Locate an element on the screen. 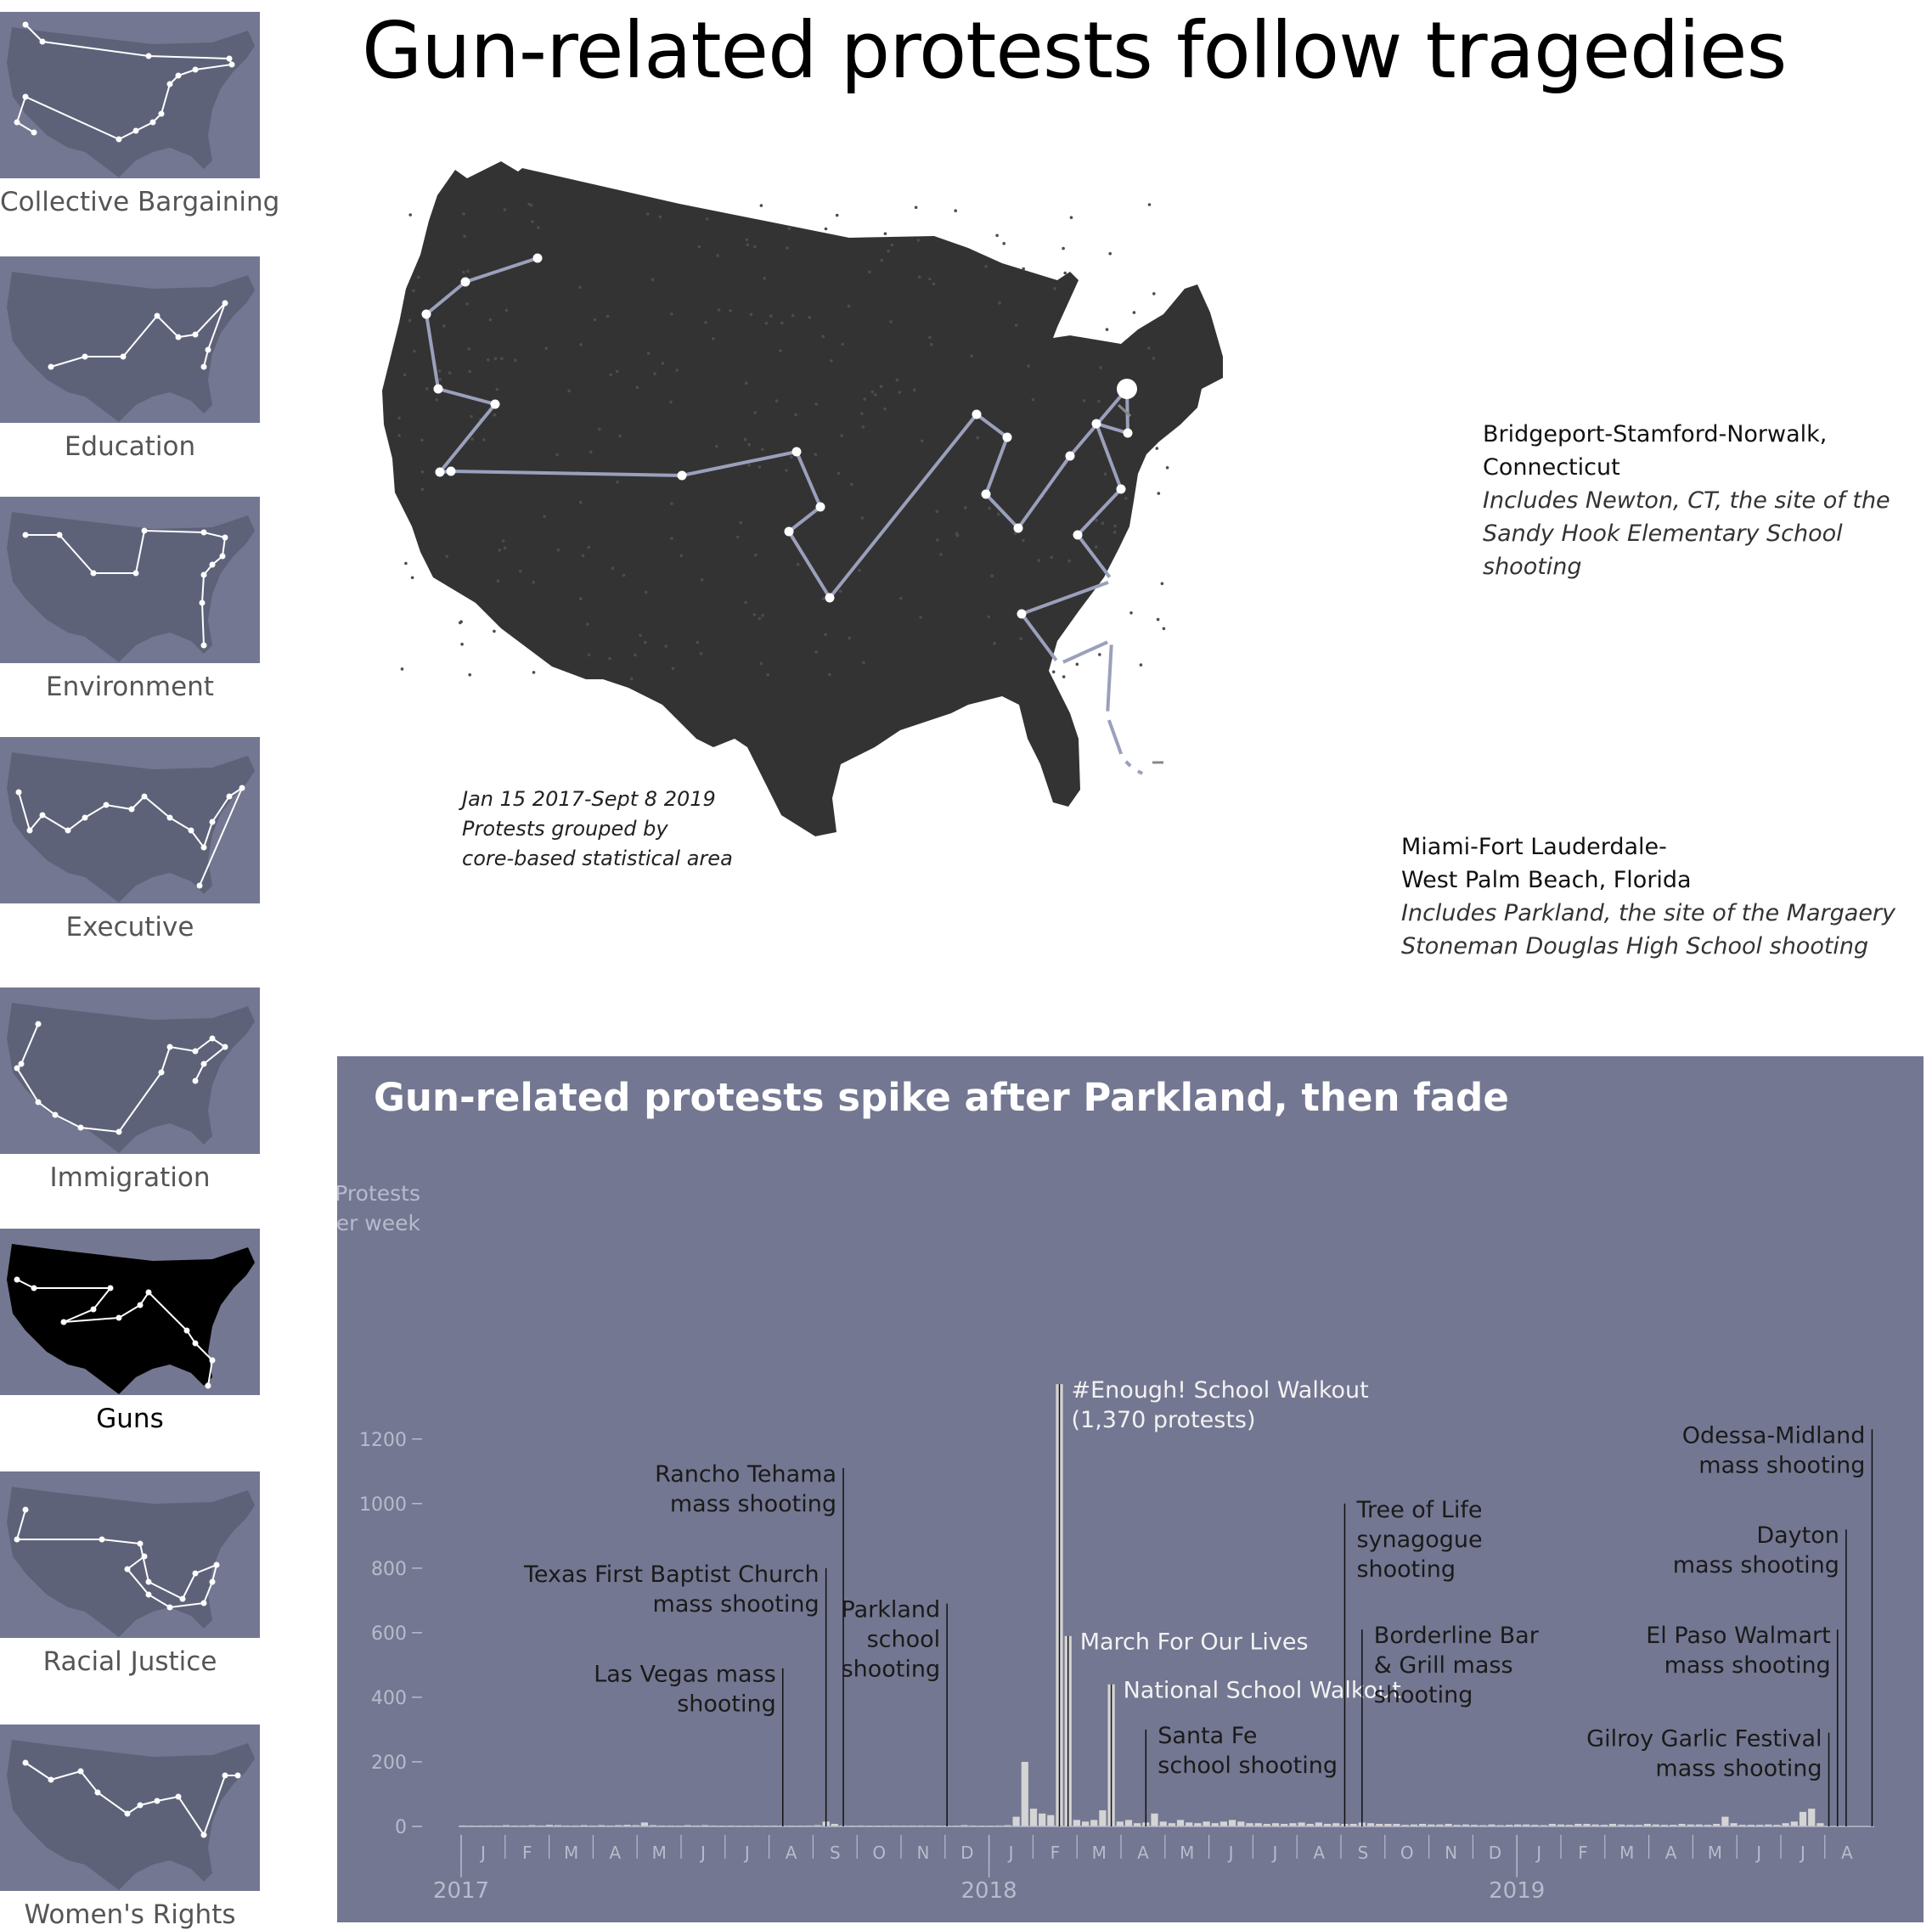 The width and height of the screenshot is (1932, 1930). sidebar-item: Immigration is located at coordinates (130, 1090).